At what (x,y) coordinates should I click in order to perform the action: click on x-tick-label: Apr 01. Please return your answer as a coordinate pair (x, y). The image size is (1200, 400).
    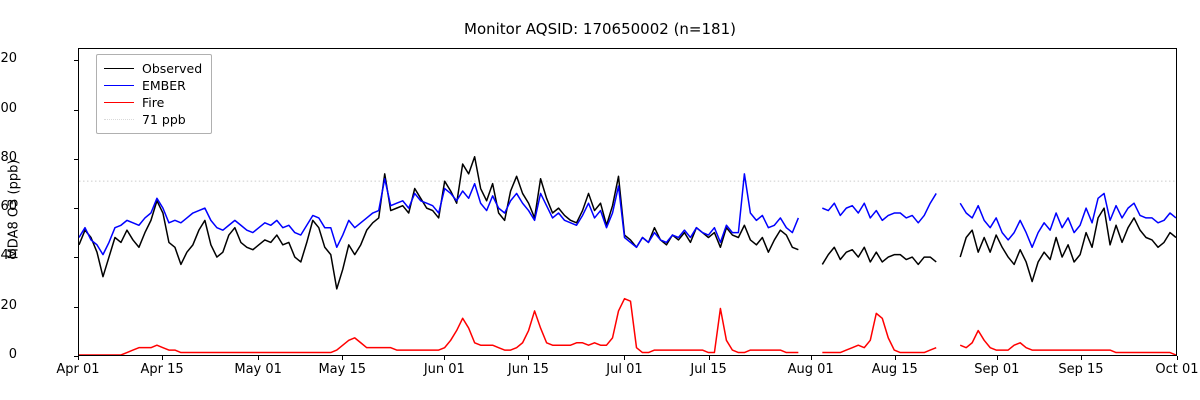
    Looking at the image, I should click on (78, 369).